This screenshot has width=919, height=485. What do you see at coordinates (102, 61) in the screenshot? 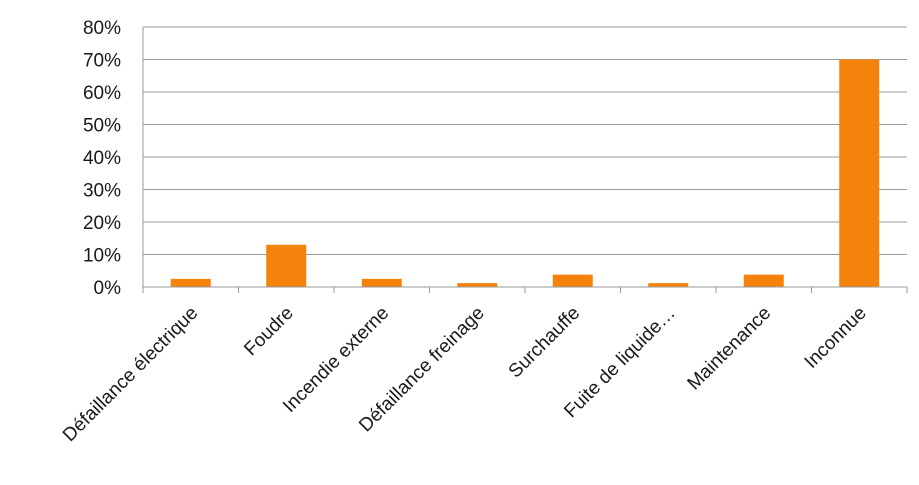
I see `y-tick-label: 70%` at bounding box center [102, 61].